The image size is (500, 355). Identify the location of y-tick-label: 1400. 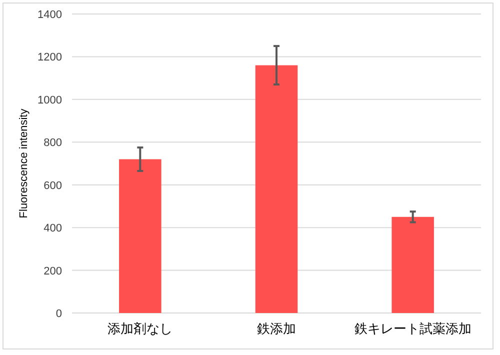
(50, 15).